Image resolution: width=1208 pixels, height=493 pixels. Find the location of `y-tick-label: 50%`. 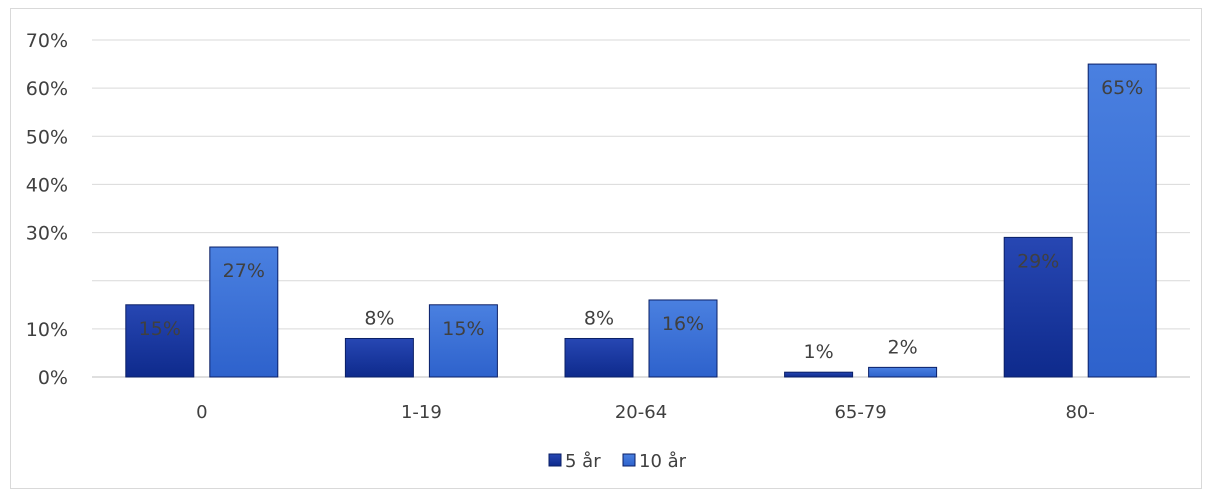

y-tick-label: 50% is located at coordinates (47, 137).